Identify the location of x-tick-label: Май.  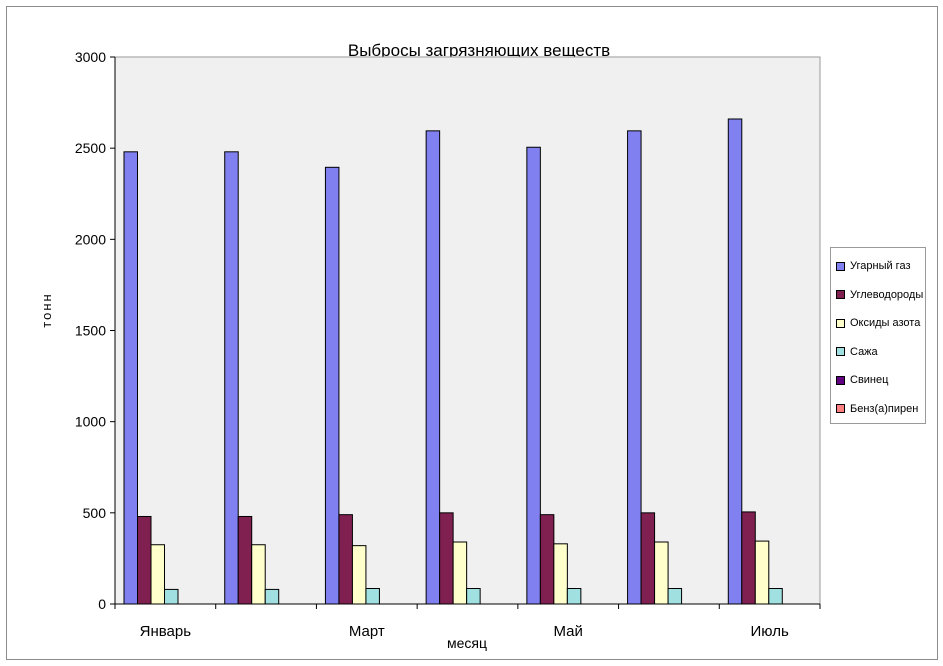
(568, 631).